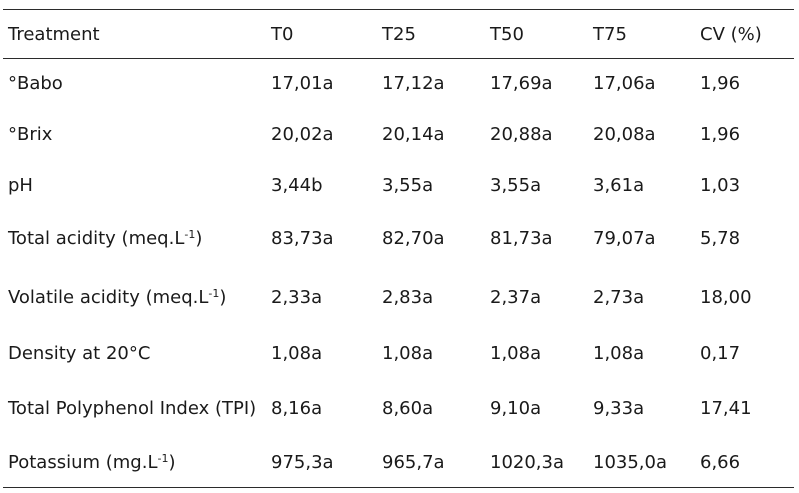  I want to click on table-header-row: Treatment T0 T25 T50 T75 CV (%), so click(399, 34).